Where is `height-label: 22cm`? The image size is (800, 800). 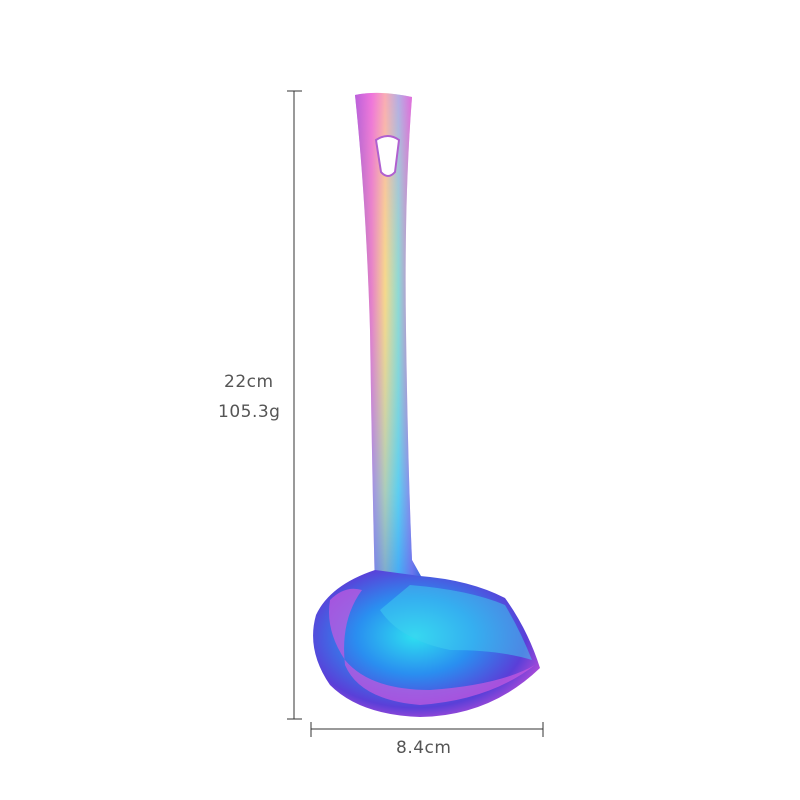
height-label: 22cm is located at coordinates (249, 382).